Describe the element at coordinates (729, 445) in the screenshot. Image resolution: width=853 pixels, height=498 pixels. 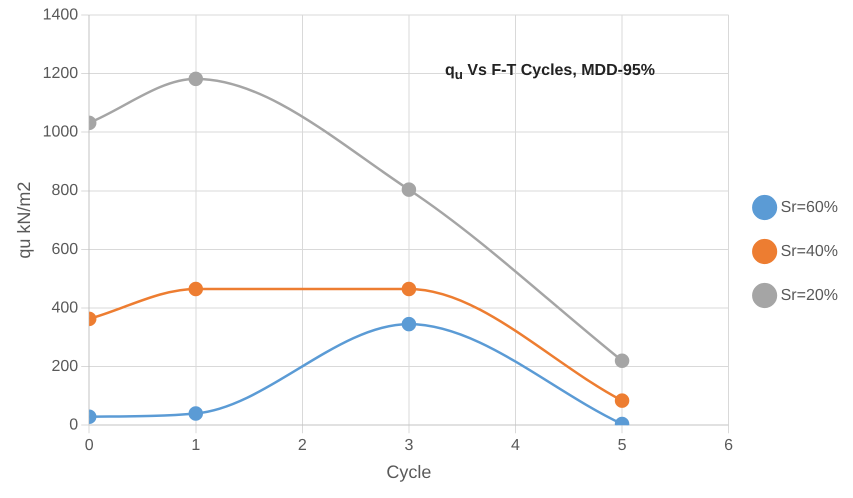
I see `x-tick-label: 6` at that location.